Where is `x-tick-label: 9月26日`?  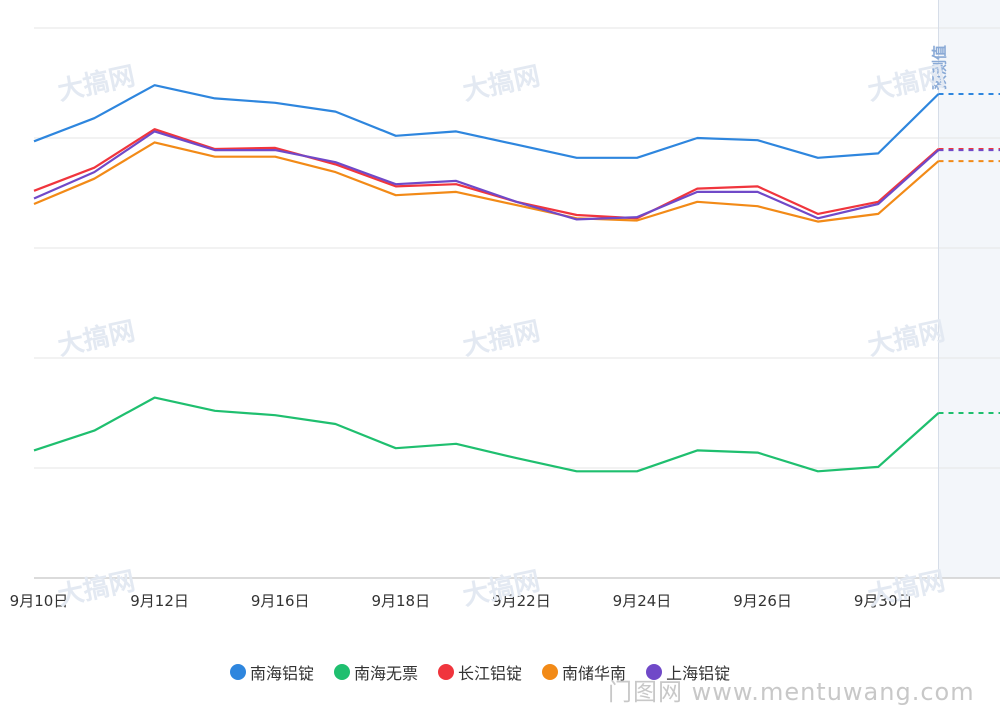
x-tick-label: 9月26日 is located at coordinates (762, 601).